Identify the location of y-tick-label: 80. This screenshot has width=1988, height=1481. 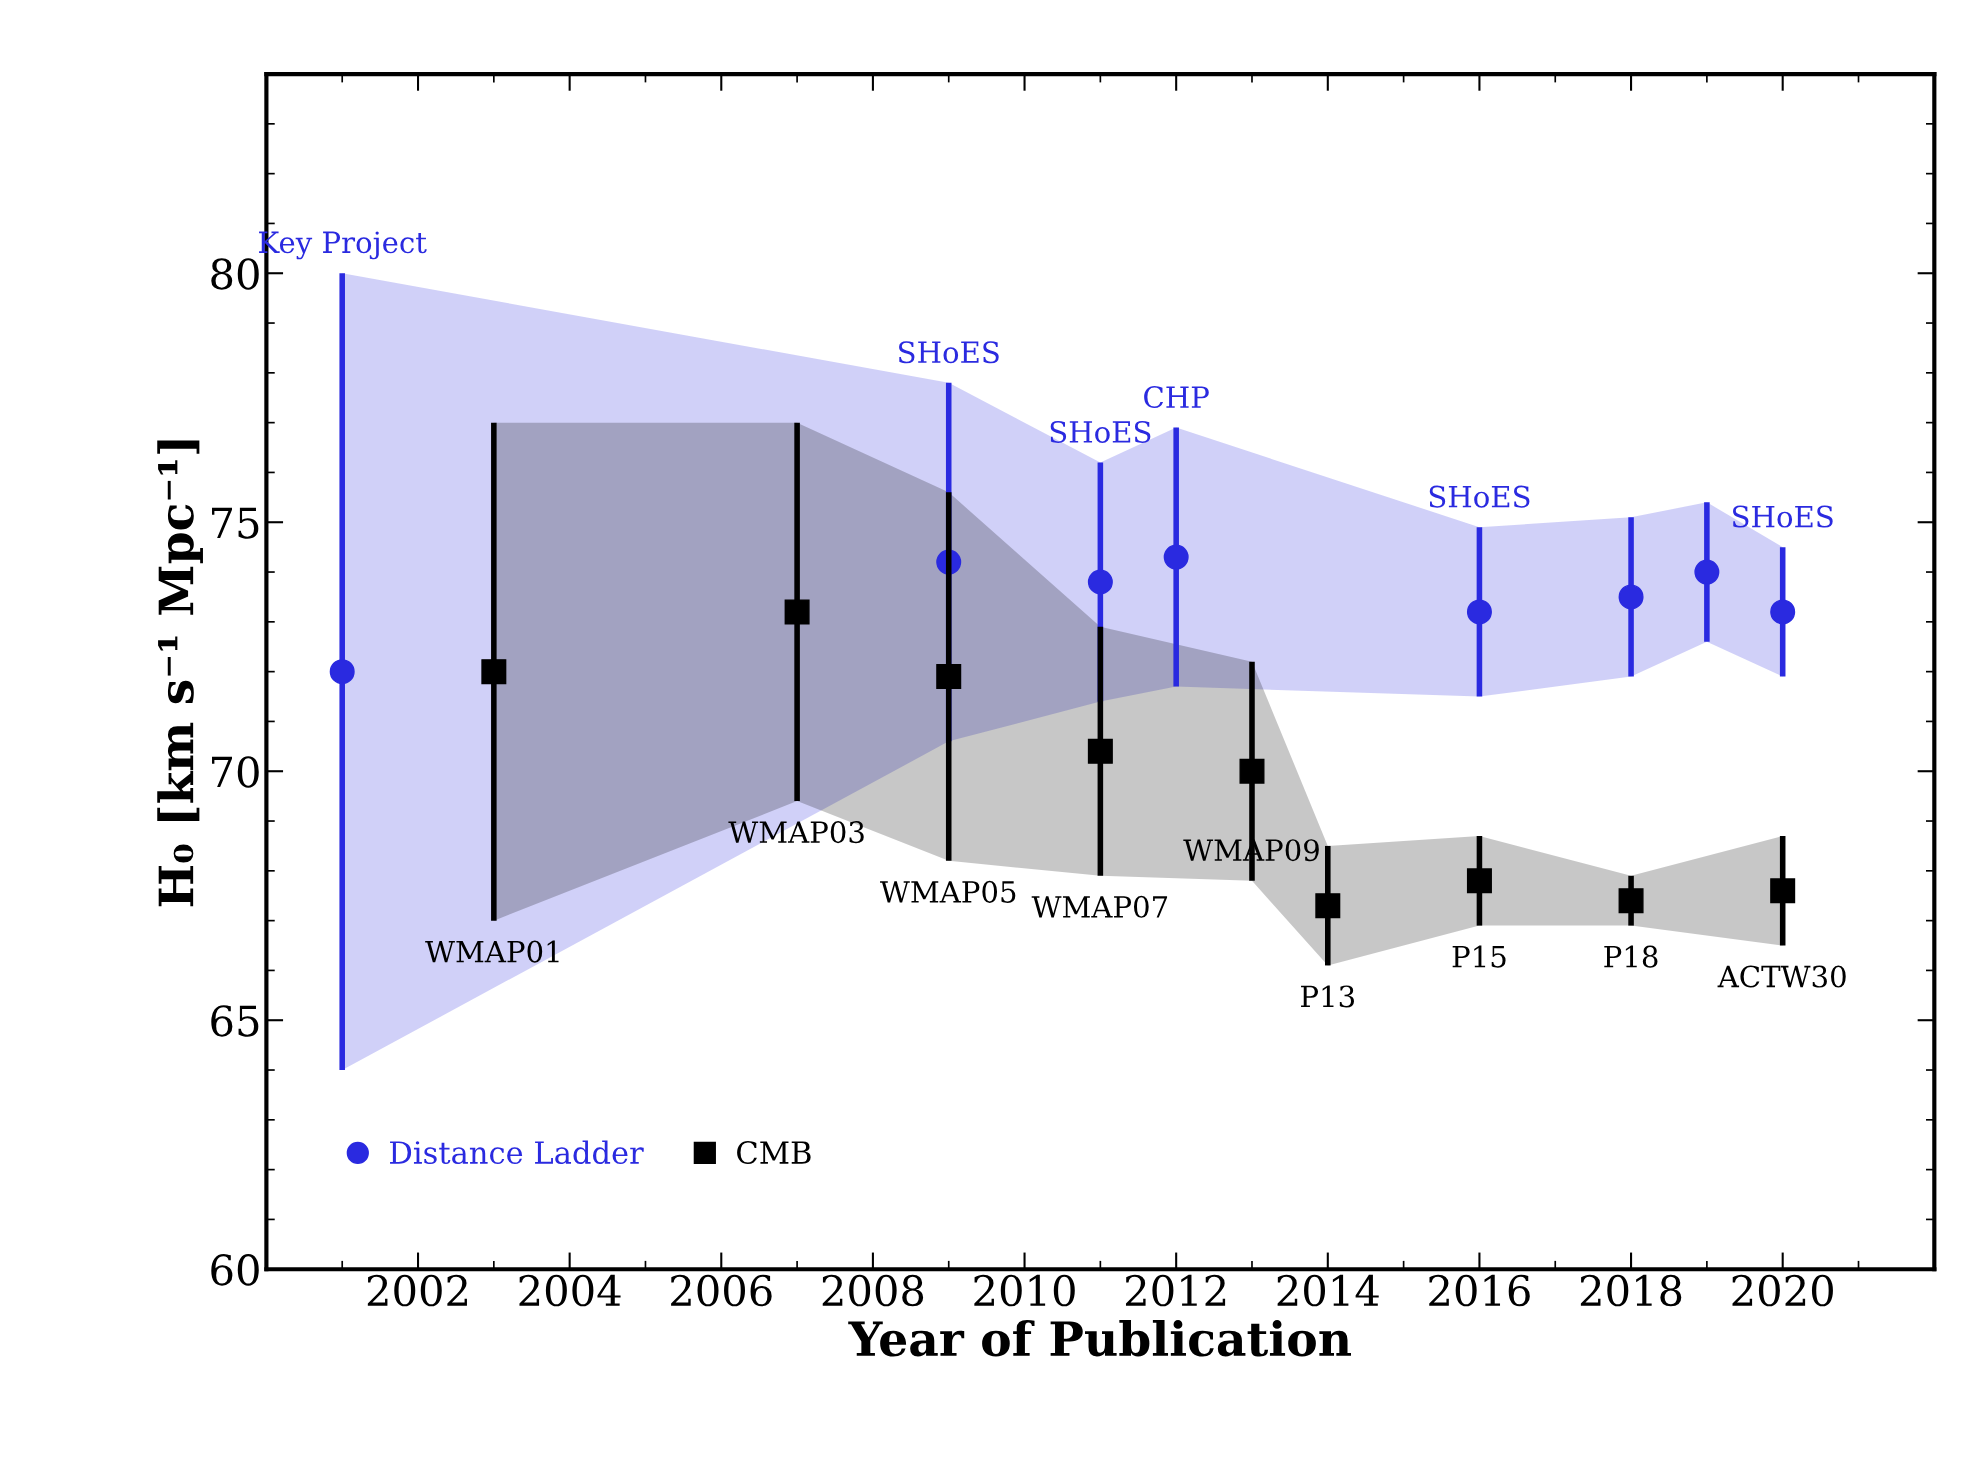
(235, 274).